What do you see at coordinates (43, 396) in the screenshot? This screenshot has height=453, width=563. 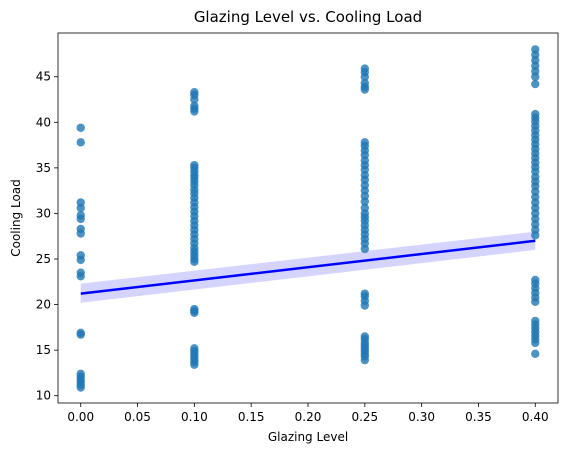 I see `y-tick-label: 10` at bounding box center [43, 396].